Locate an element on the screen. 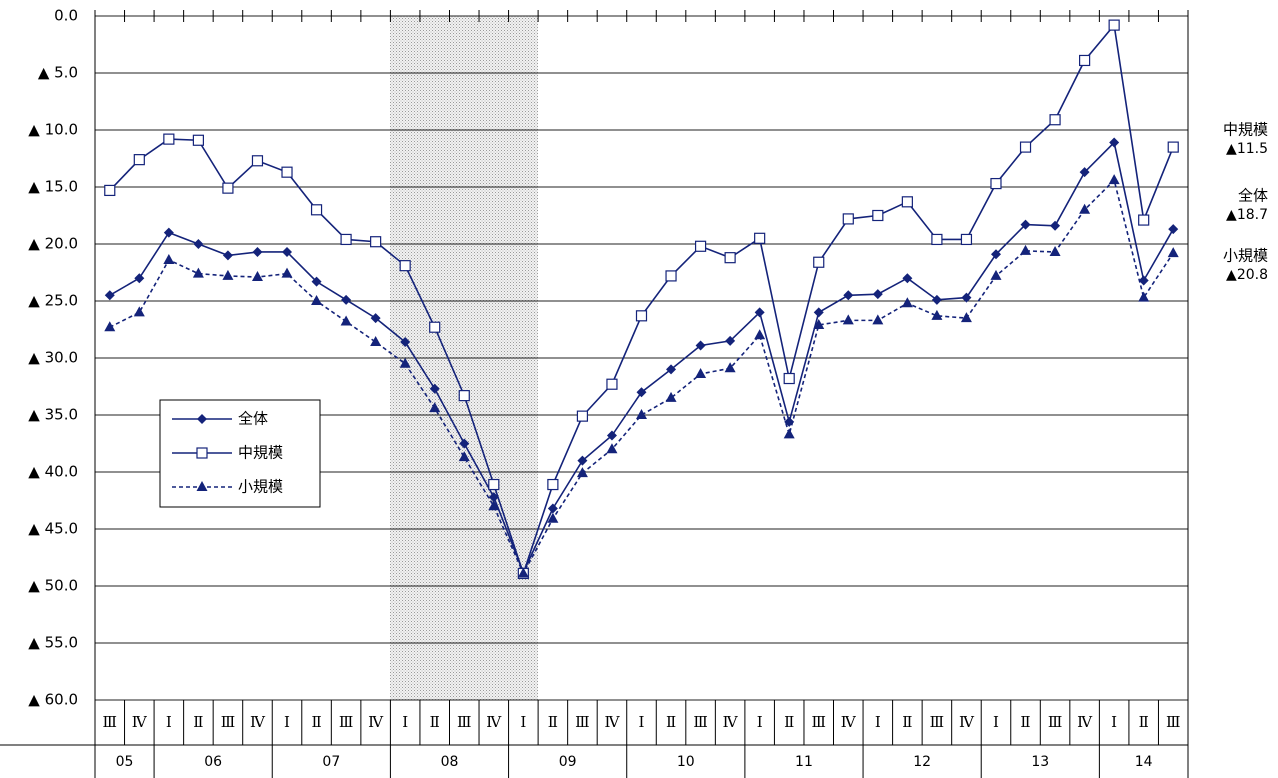 The width and height of the screenshot is (1278, 778). year-label: 07 is located at coordinates (331, 762).